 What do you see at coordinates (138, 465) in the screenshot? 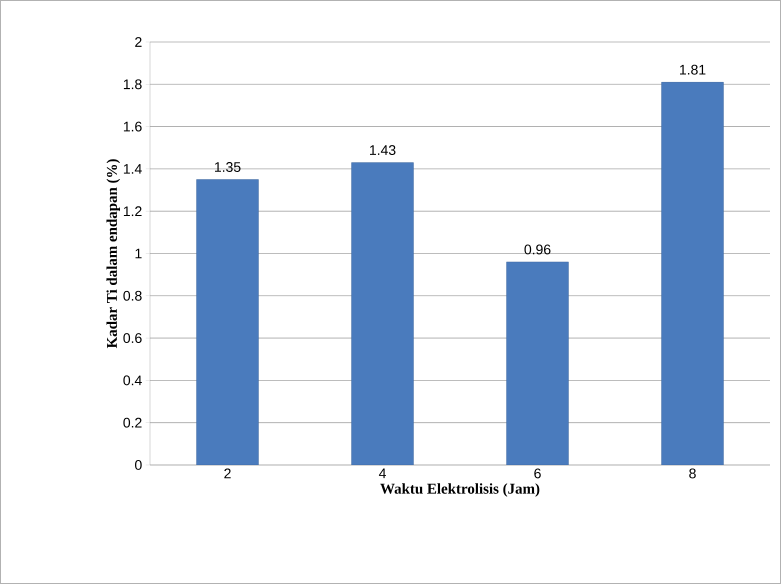
I see `y-tick-label: 0` at bounding box center [138, 465].